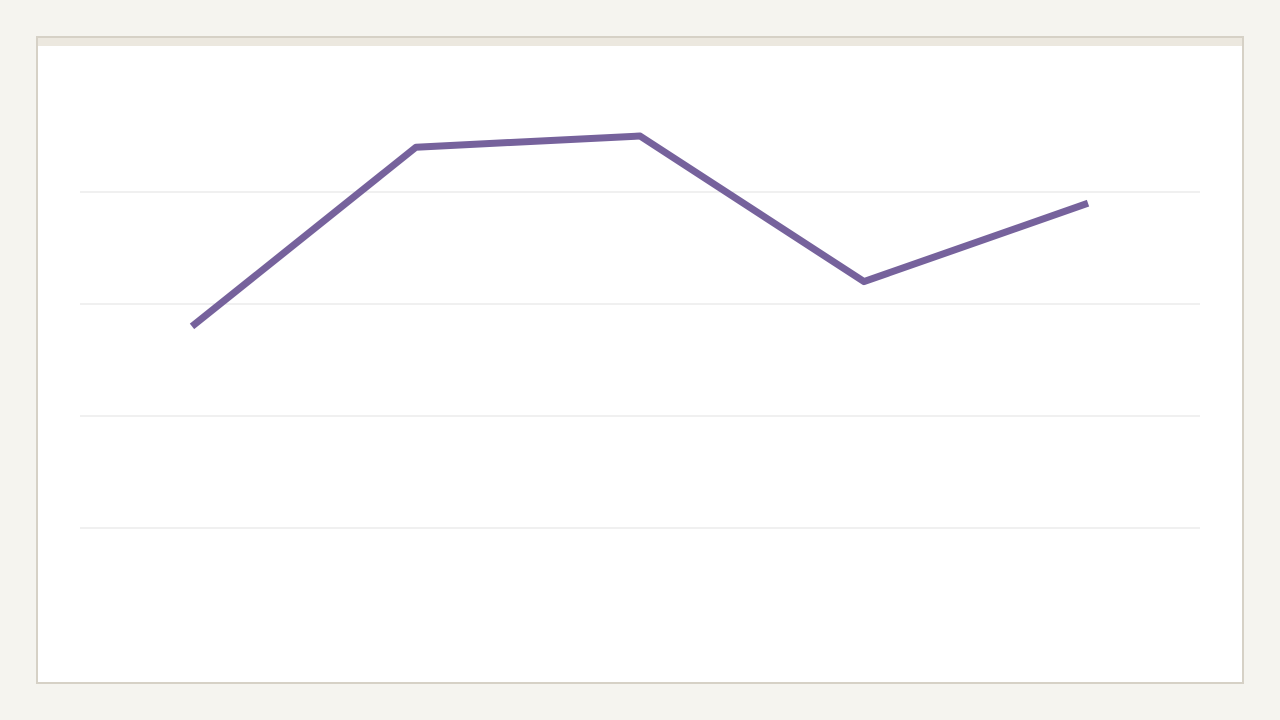 The width and height of the screenshot is (1280, 720). I want to click on card-header, so click(640, 42).